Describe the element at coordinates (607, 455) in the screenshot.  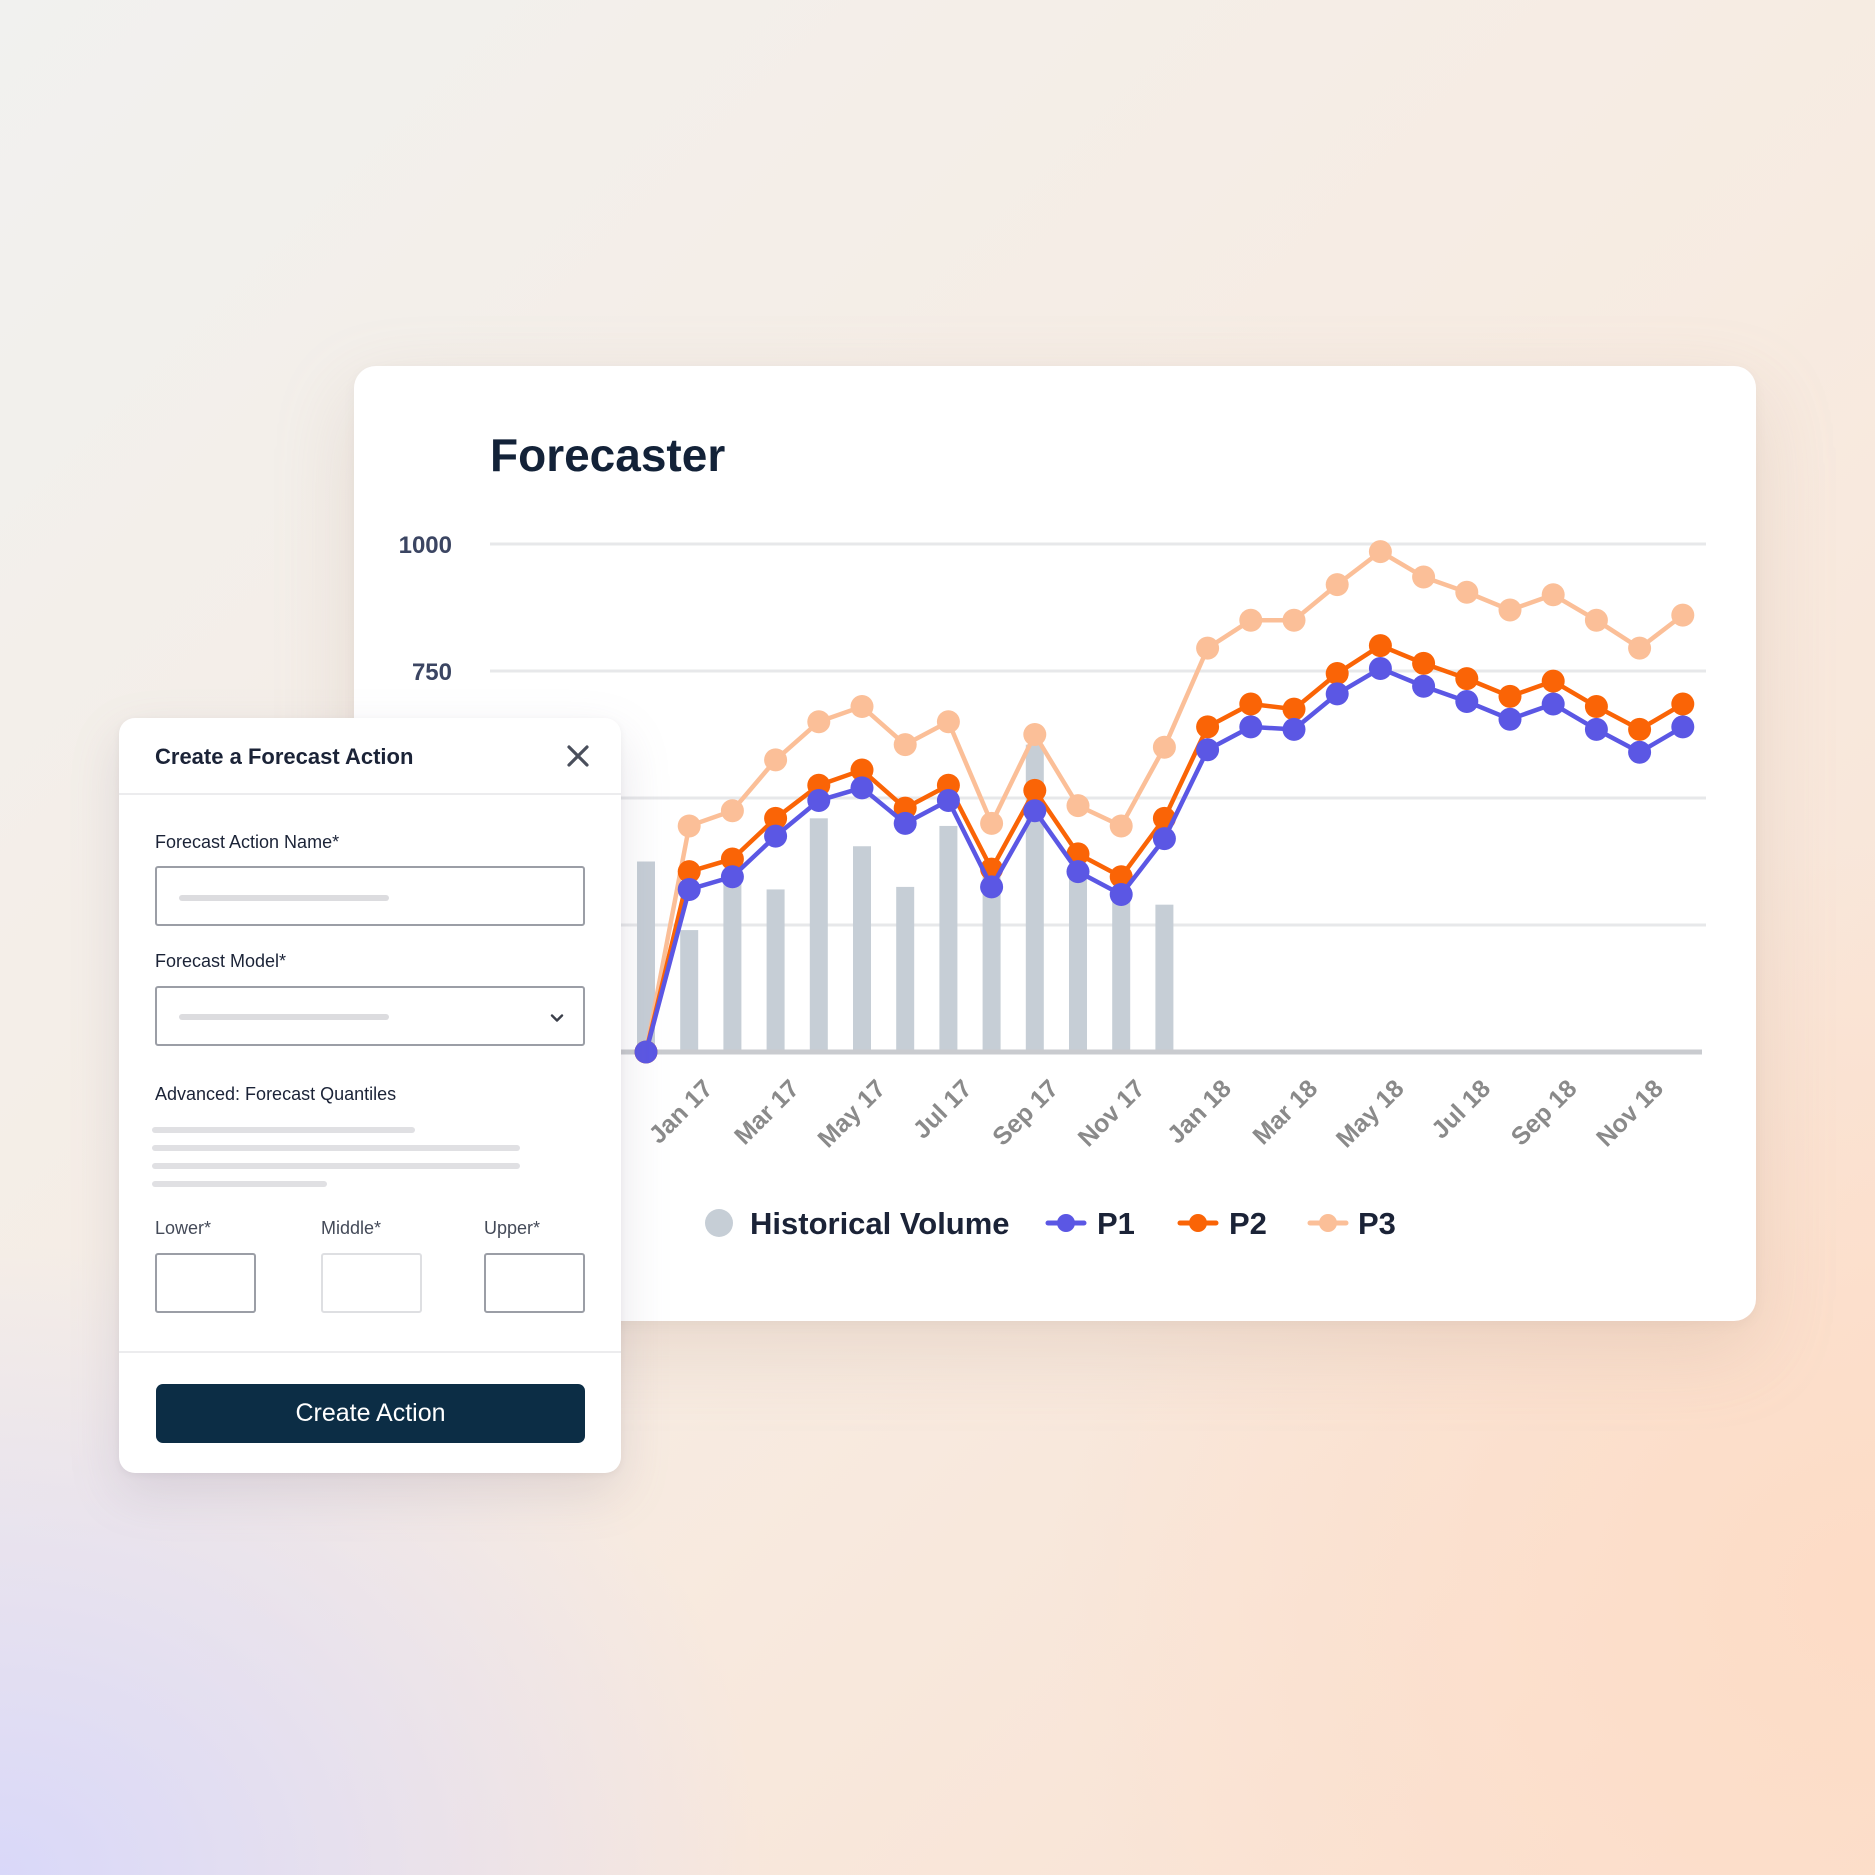
I see `chart-title: Forecaster` at that location.